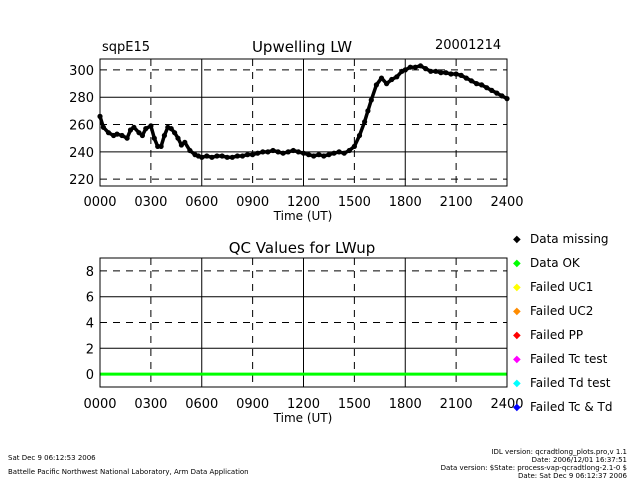  I want to click on chart1-y-tick-label: 300, so click(81, 71).